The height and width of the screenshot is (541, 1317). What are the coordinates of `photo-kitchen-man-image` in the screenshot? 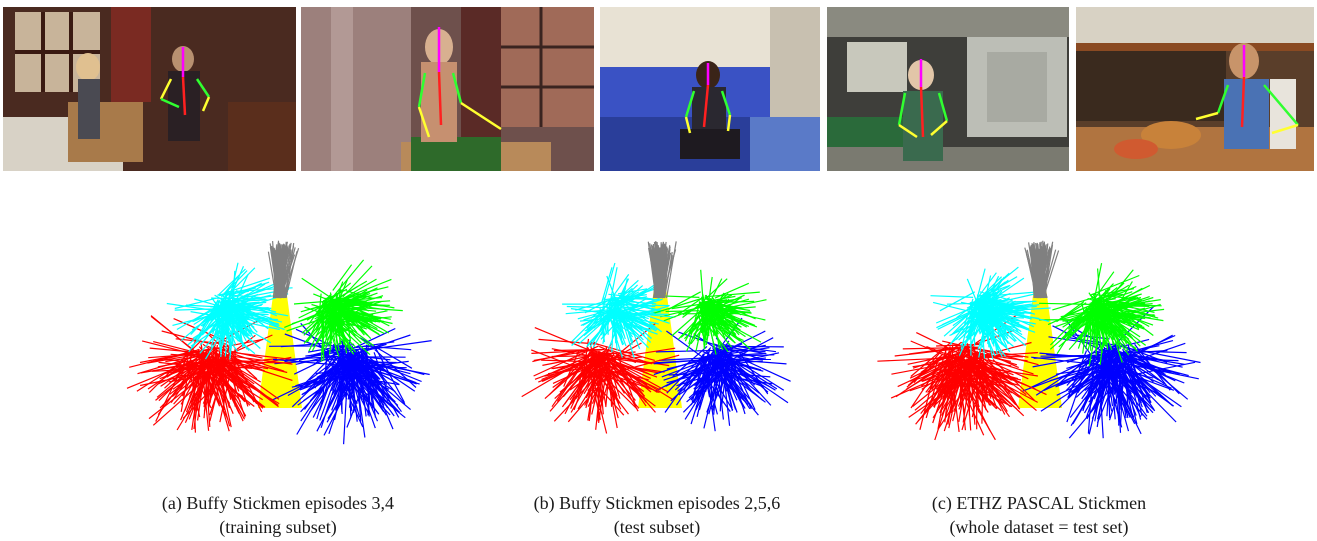 It's located at (1195, 89).